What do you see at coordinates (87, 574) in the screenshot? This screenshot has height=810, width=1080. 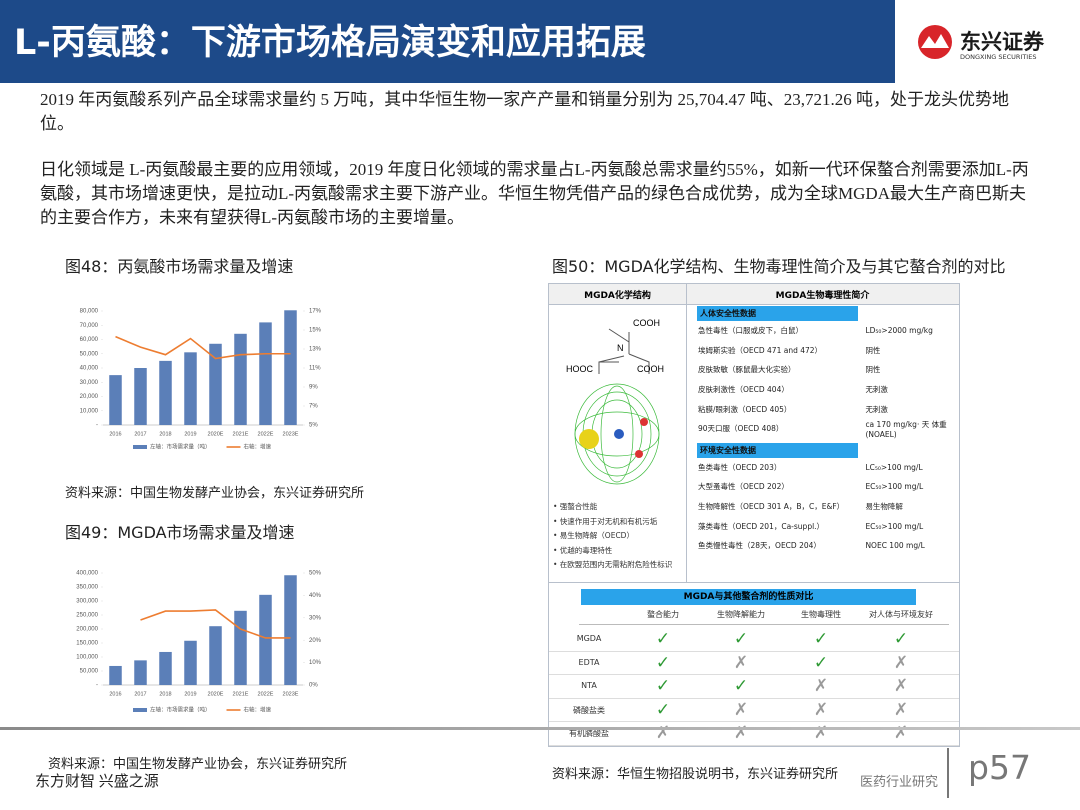 I see `y-tick-label: 400,000` at bounding box center [87, 574].